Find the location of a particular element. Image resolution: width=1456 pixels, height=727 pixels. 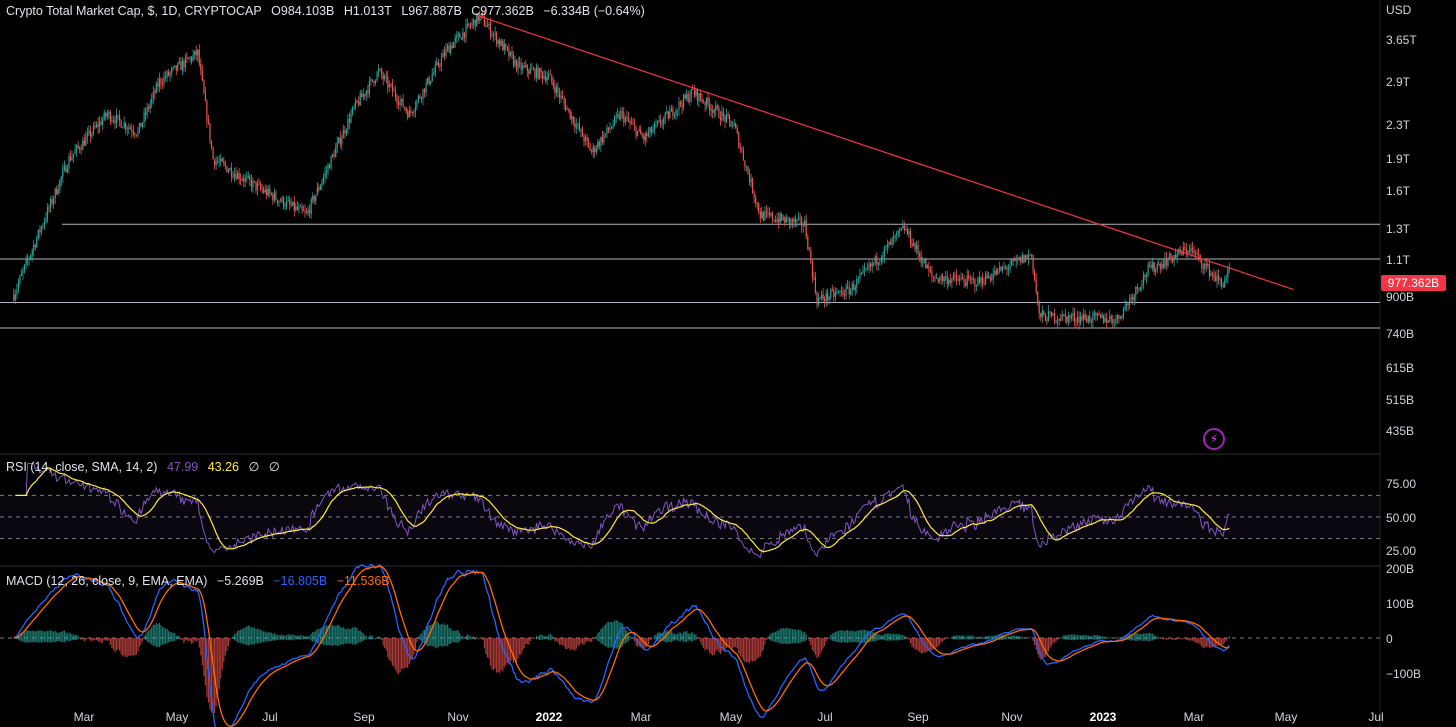

open-value: O984.103B is located at coordinates (303, 11).